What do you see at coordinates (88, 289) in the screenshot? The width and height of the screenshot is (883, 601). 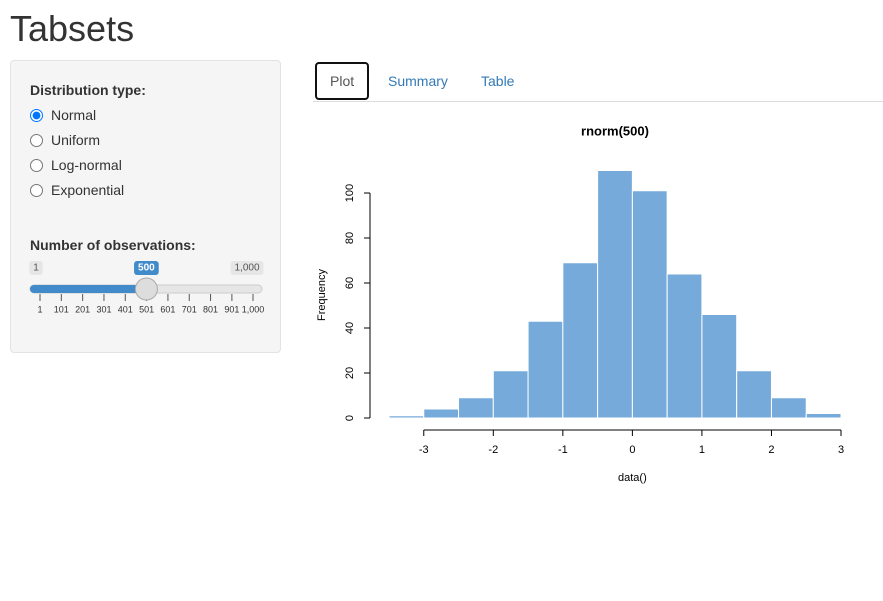 I see `slider-fill` at bounding box center [88, 289].